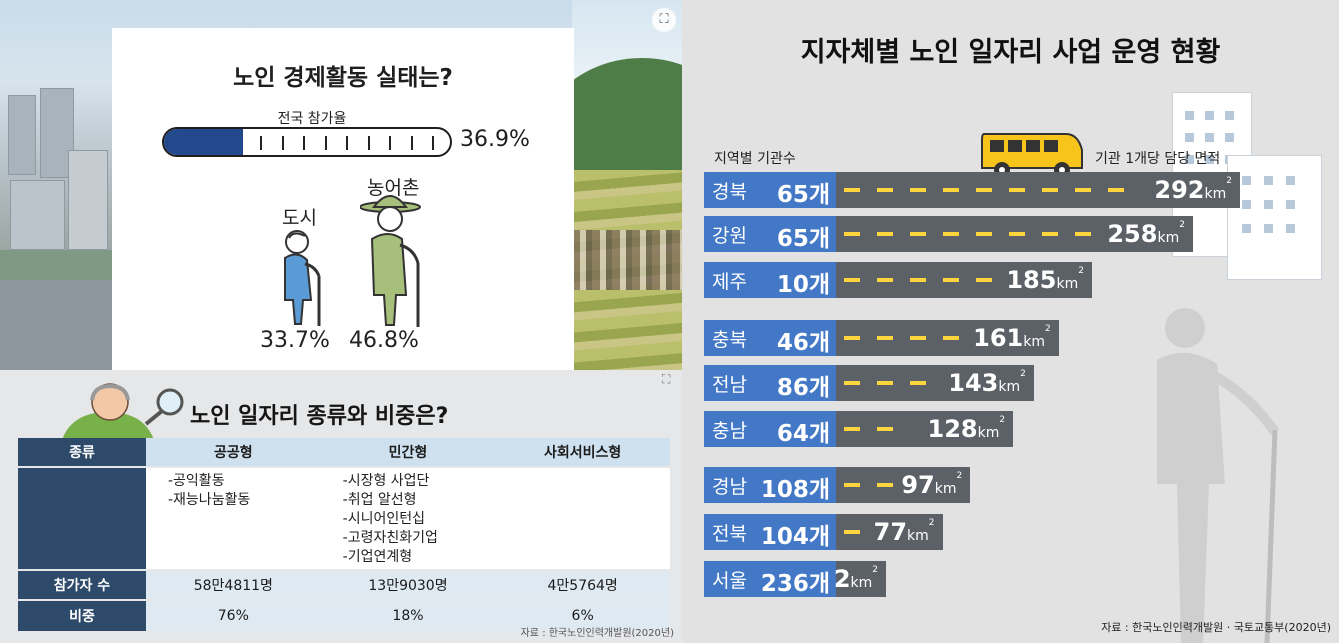  What do you see at coordinates (408, 585) in the screenshot?
I see `participants-private: 13만9030명` at bounding box center [408, 585].